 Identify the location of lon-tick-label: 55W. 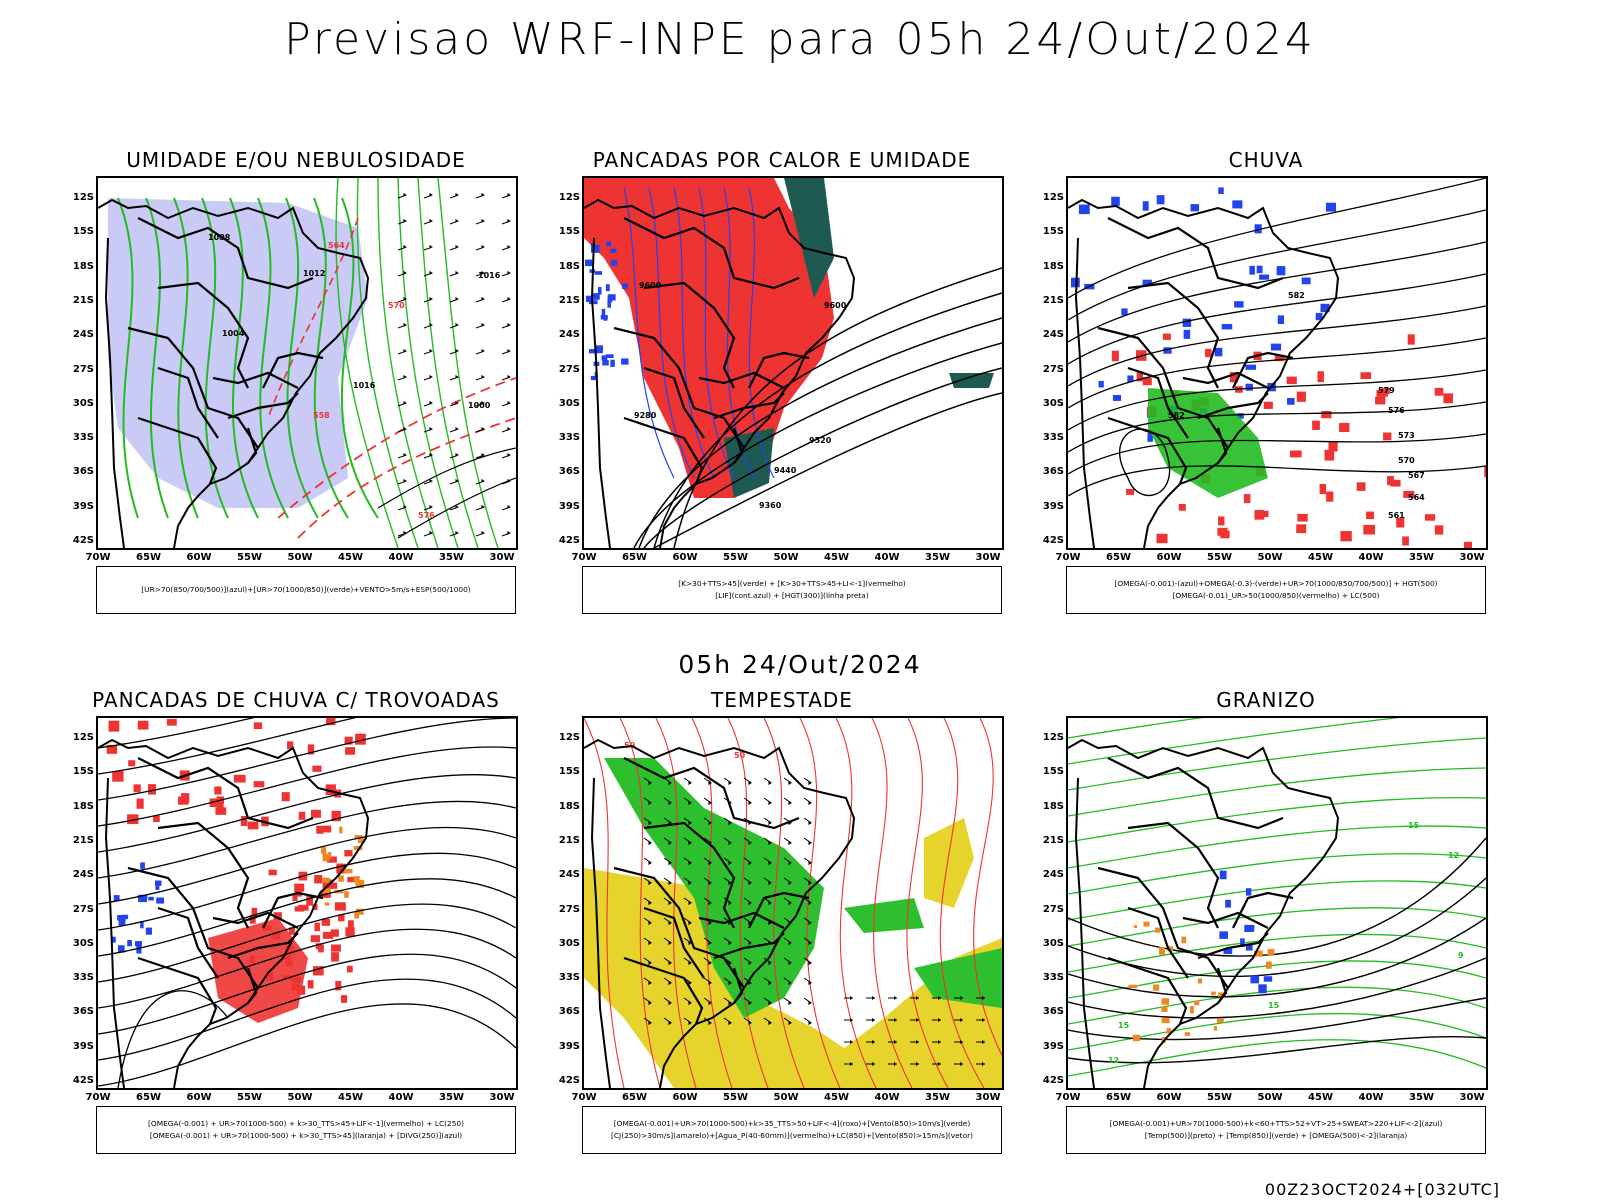
(1219, 557).